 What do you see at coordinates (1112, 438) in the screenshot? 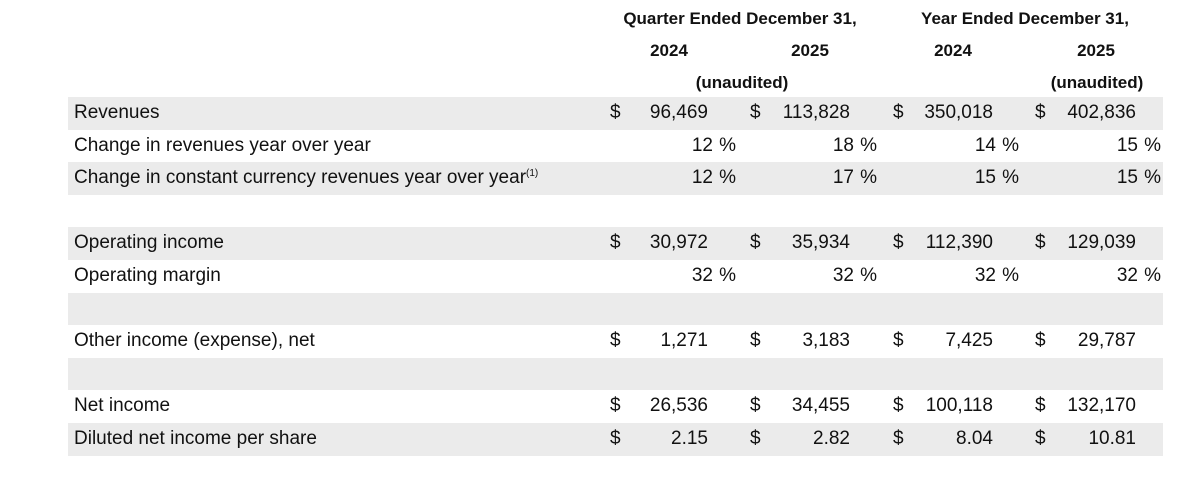
I see `cell-value: 10.81` at bounding box center [1112, 438].